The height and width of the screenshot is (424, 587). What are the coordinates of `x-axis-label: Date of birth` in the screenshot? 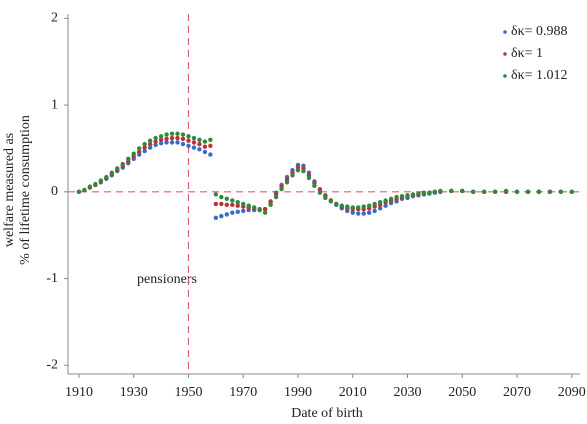 It's located at (327, 413).